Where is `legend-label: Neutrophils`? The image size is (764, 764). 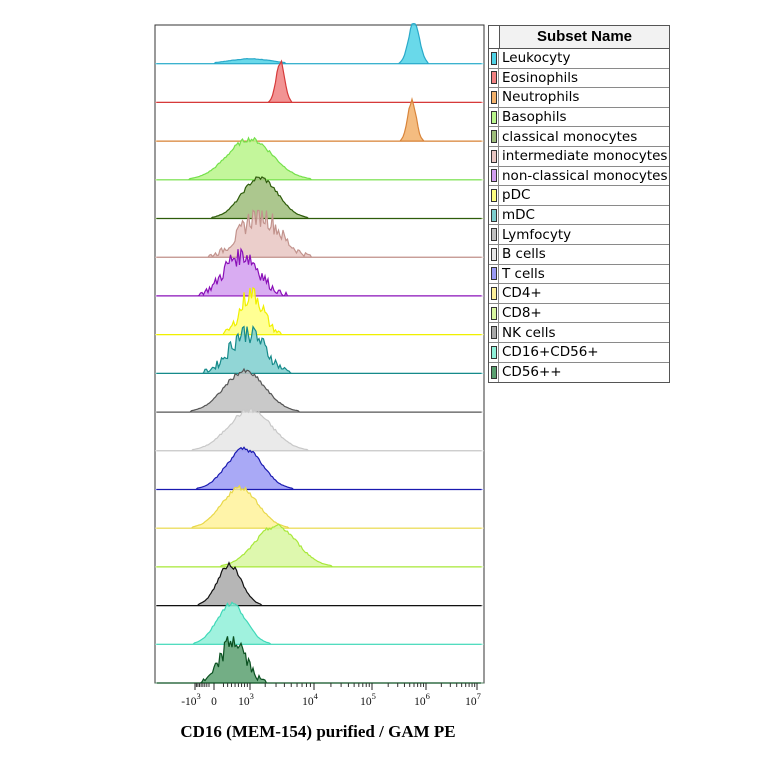
legend-label: Neutrophils is located at coordinates (541, 97).